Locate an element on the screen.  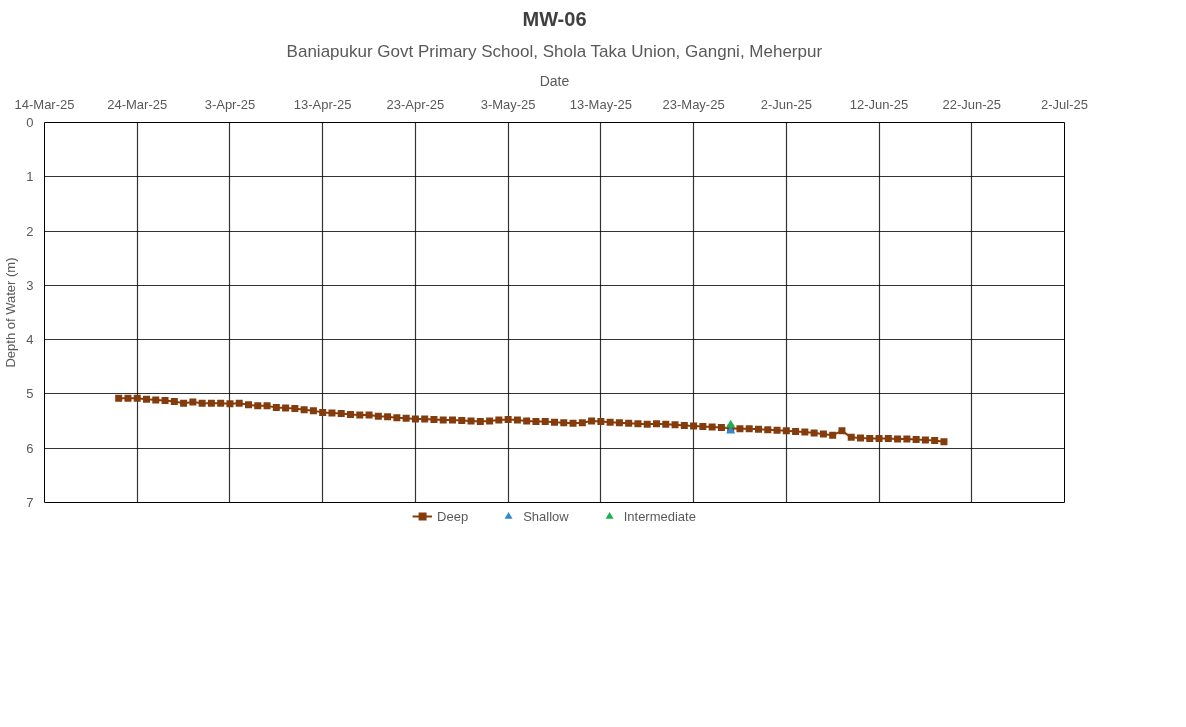
y-tick-label: 2 is located at coordinates (30, 231).